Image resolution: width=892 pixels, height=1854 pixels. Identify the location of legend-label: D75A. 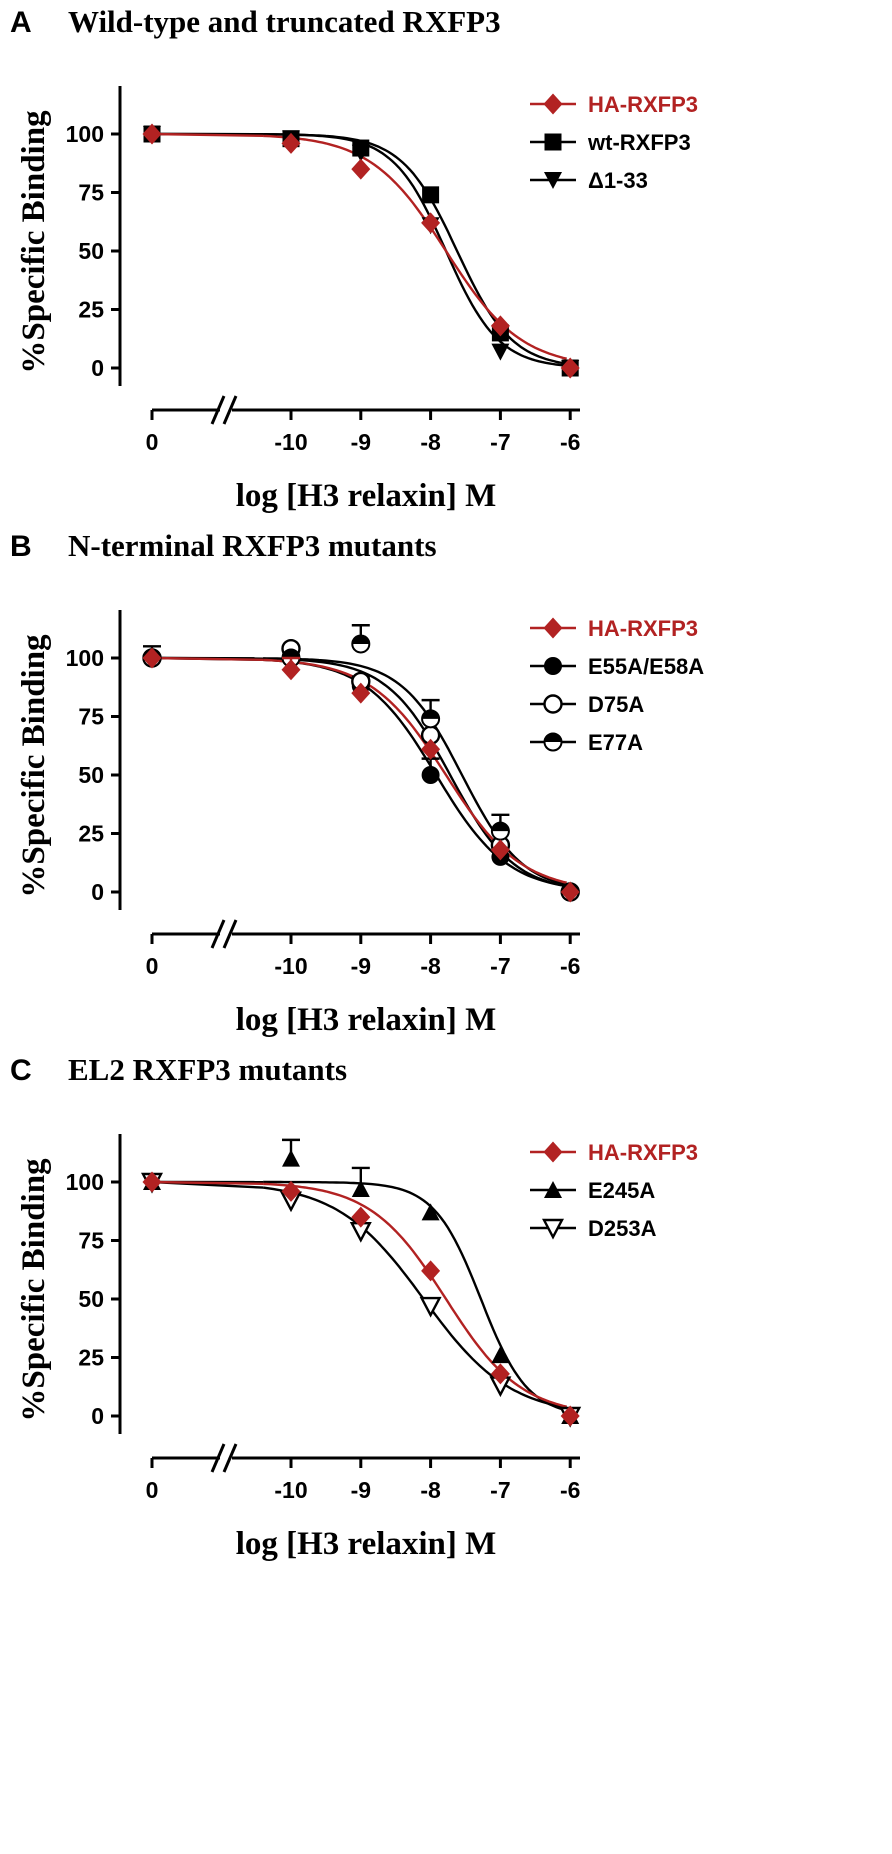
(616, 704).